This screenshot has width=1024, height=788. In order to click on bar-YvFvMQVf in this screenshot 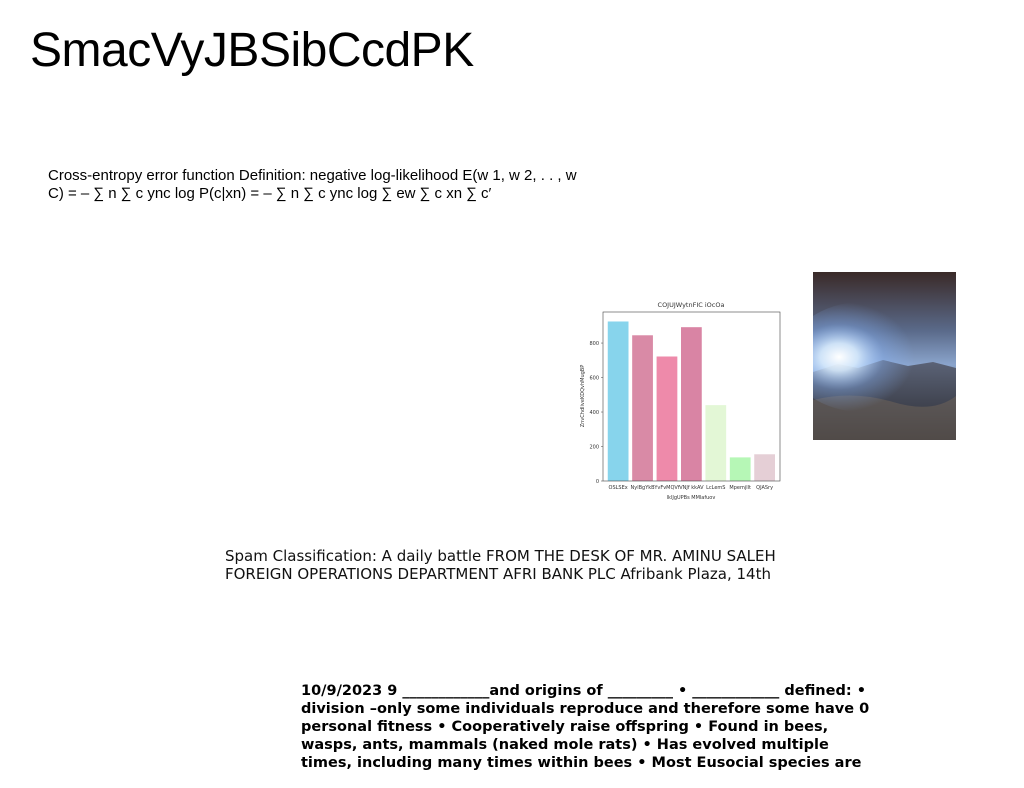, I will do `click(667, 418)`.